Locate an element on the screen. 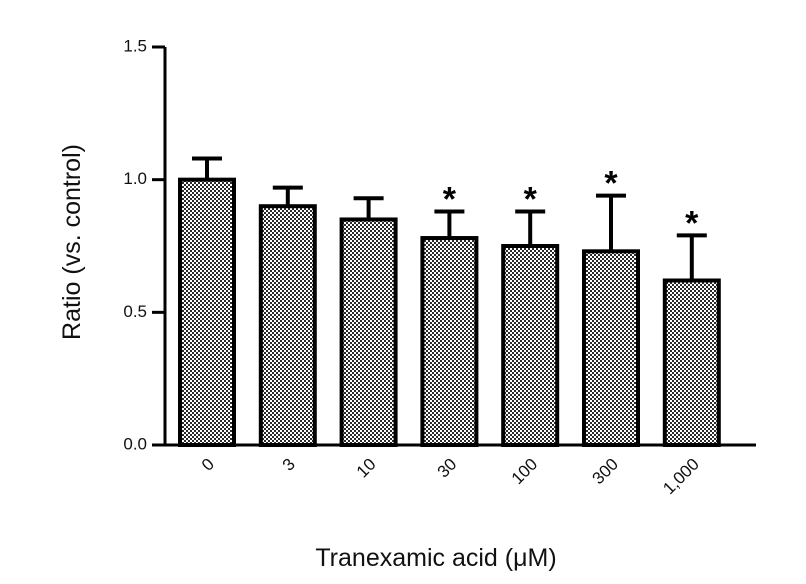 The image size is (806, 584). significance-layer: * * * * is located at coordinates (571, 204).